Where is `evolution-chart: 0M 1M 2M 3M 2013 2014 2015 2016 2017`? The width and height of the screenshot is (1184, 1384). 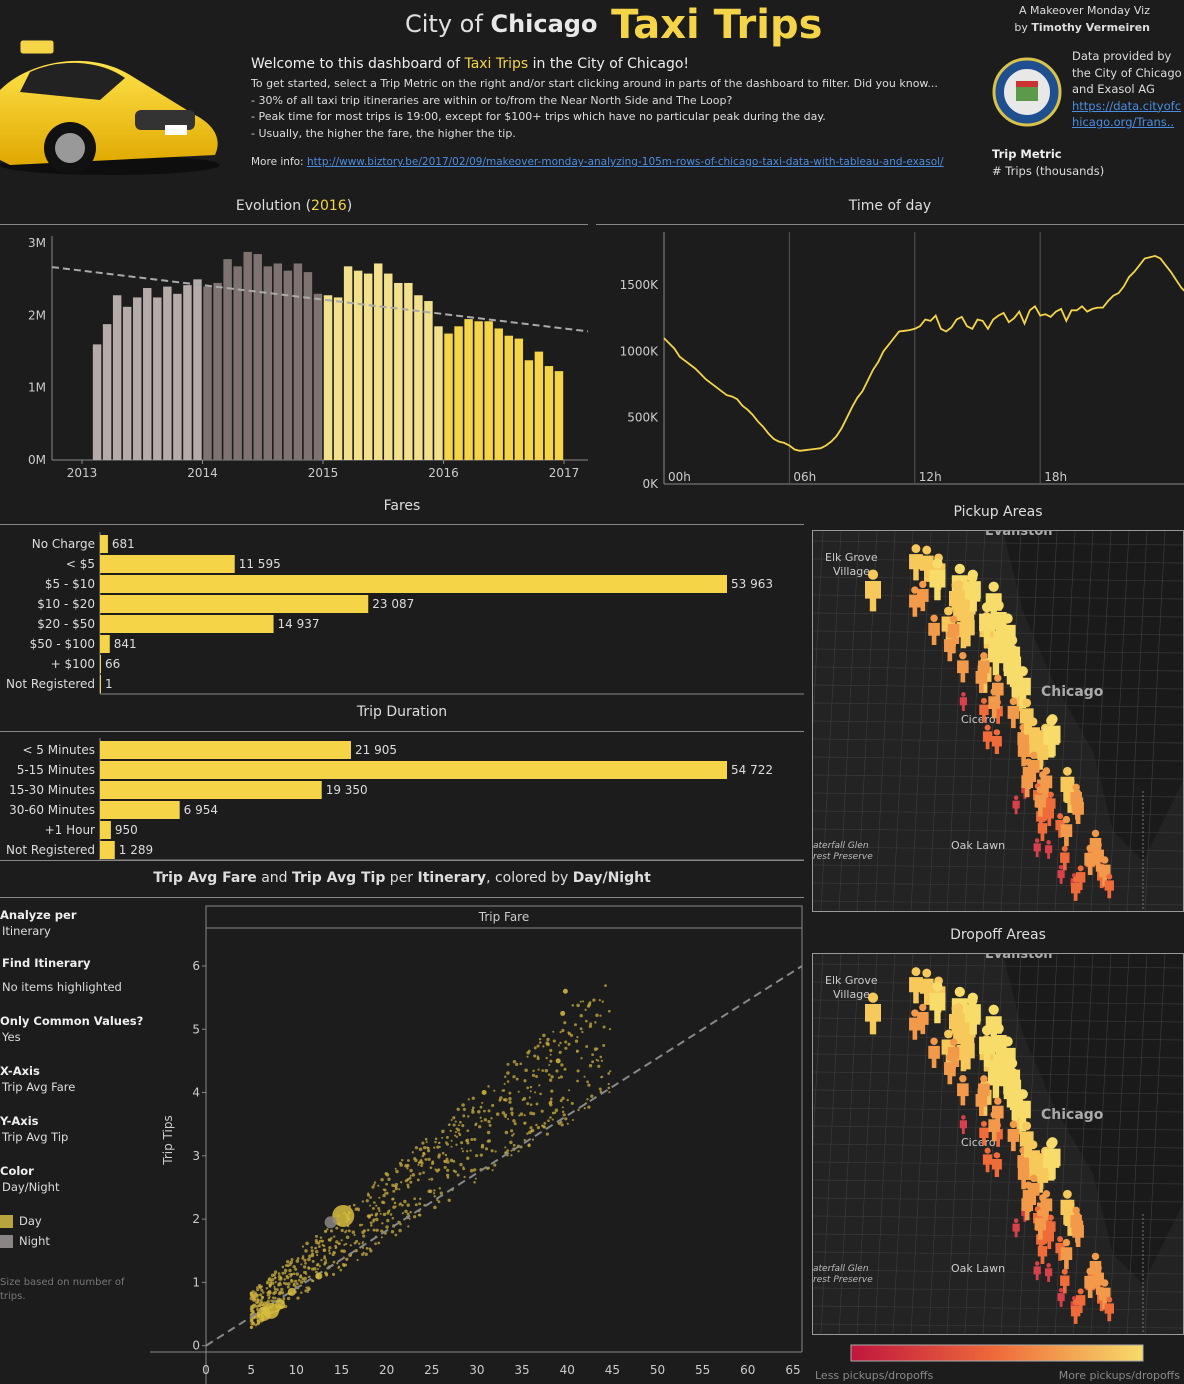
evolution-chart: 0M 1M 2M 3M 2013 2014 2015 2016 2017 is located at coordinates (296, 359).